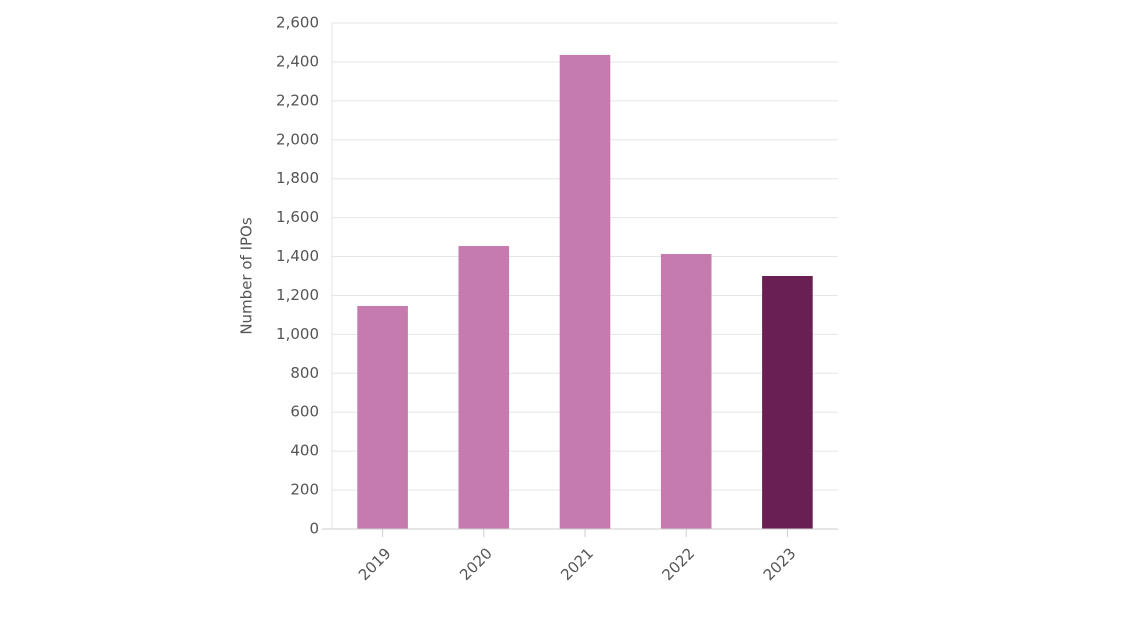 The width and height of the screenshot is (1129, 626). What do you see at coordinates (297, 256) in the screenshot?
I see `y-tick-label: 1,400` at bounding box center [297, 256].